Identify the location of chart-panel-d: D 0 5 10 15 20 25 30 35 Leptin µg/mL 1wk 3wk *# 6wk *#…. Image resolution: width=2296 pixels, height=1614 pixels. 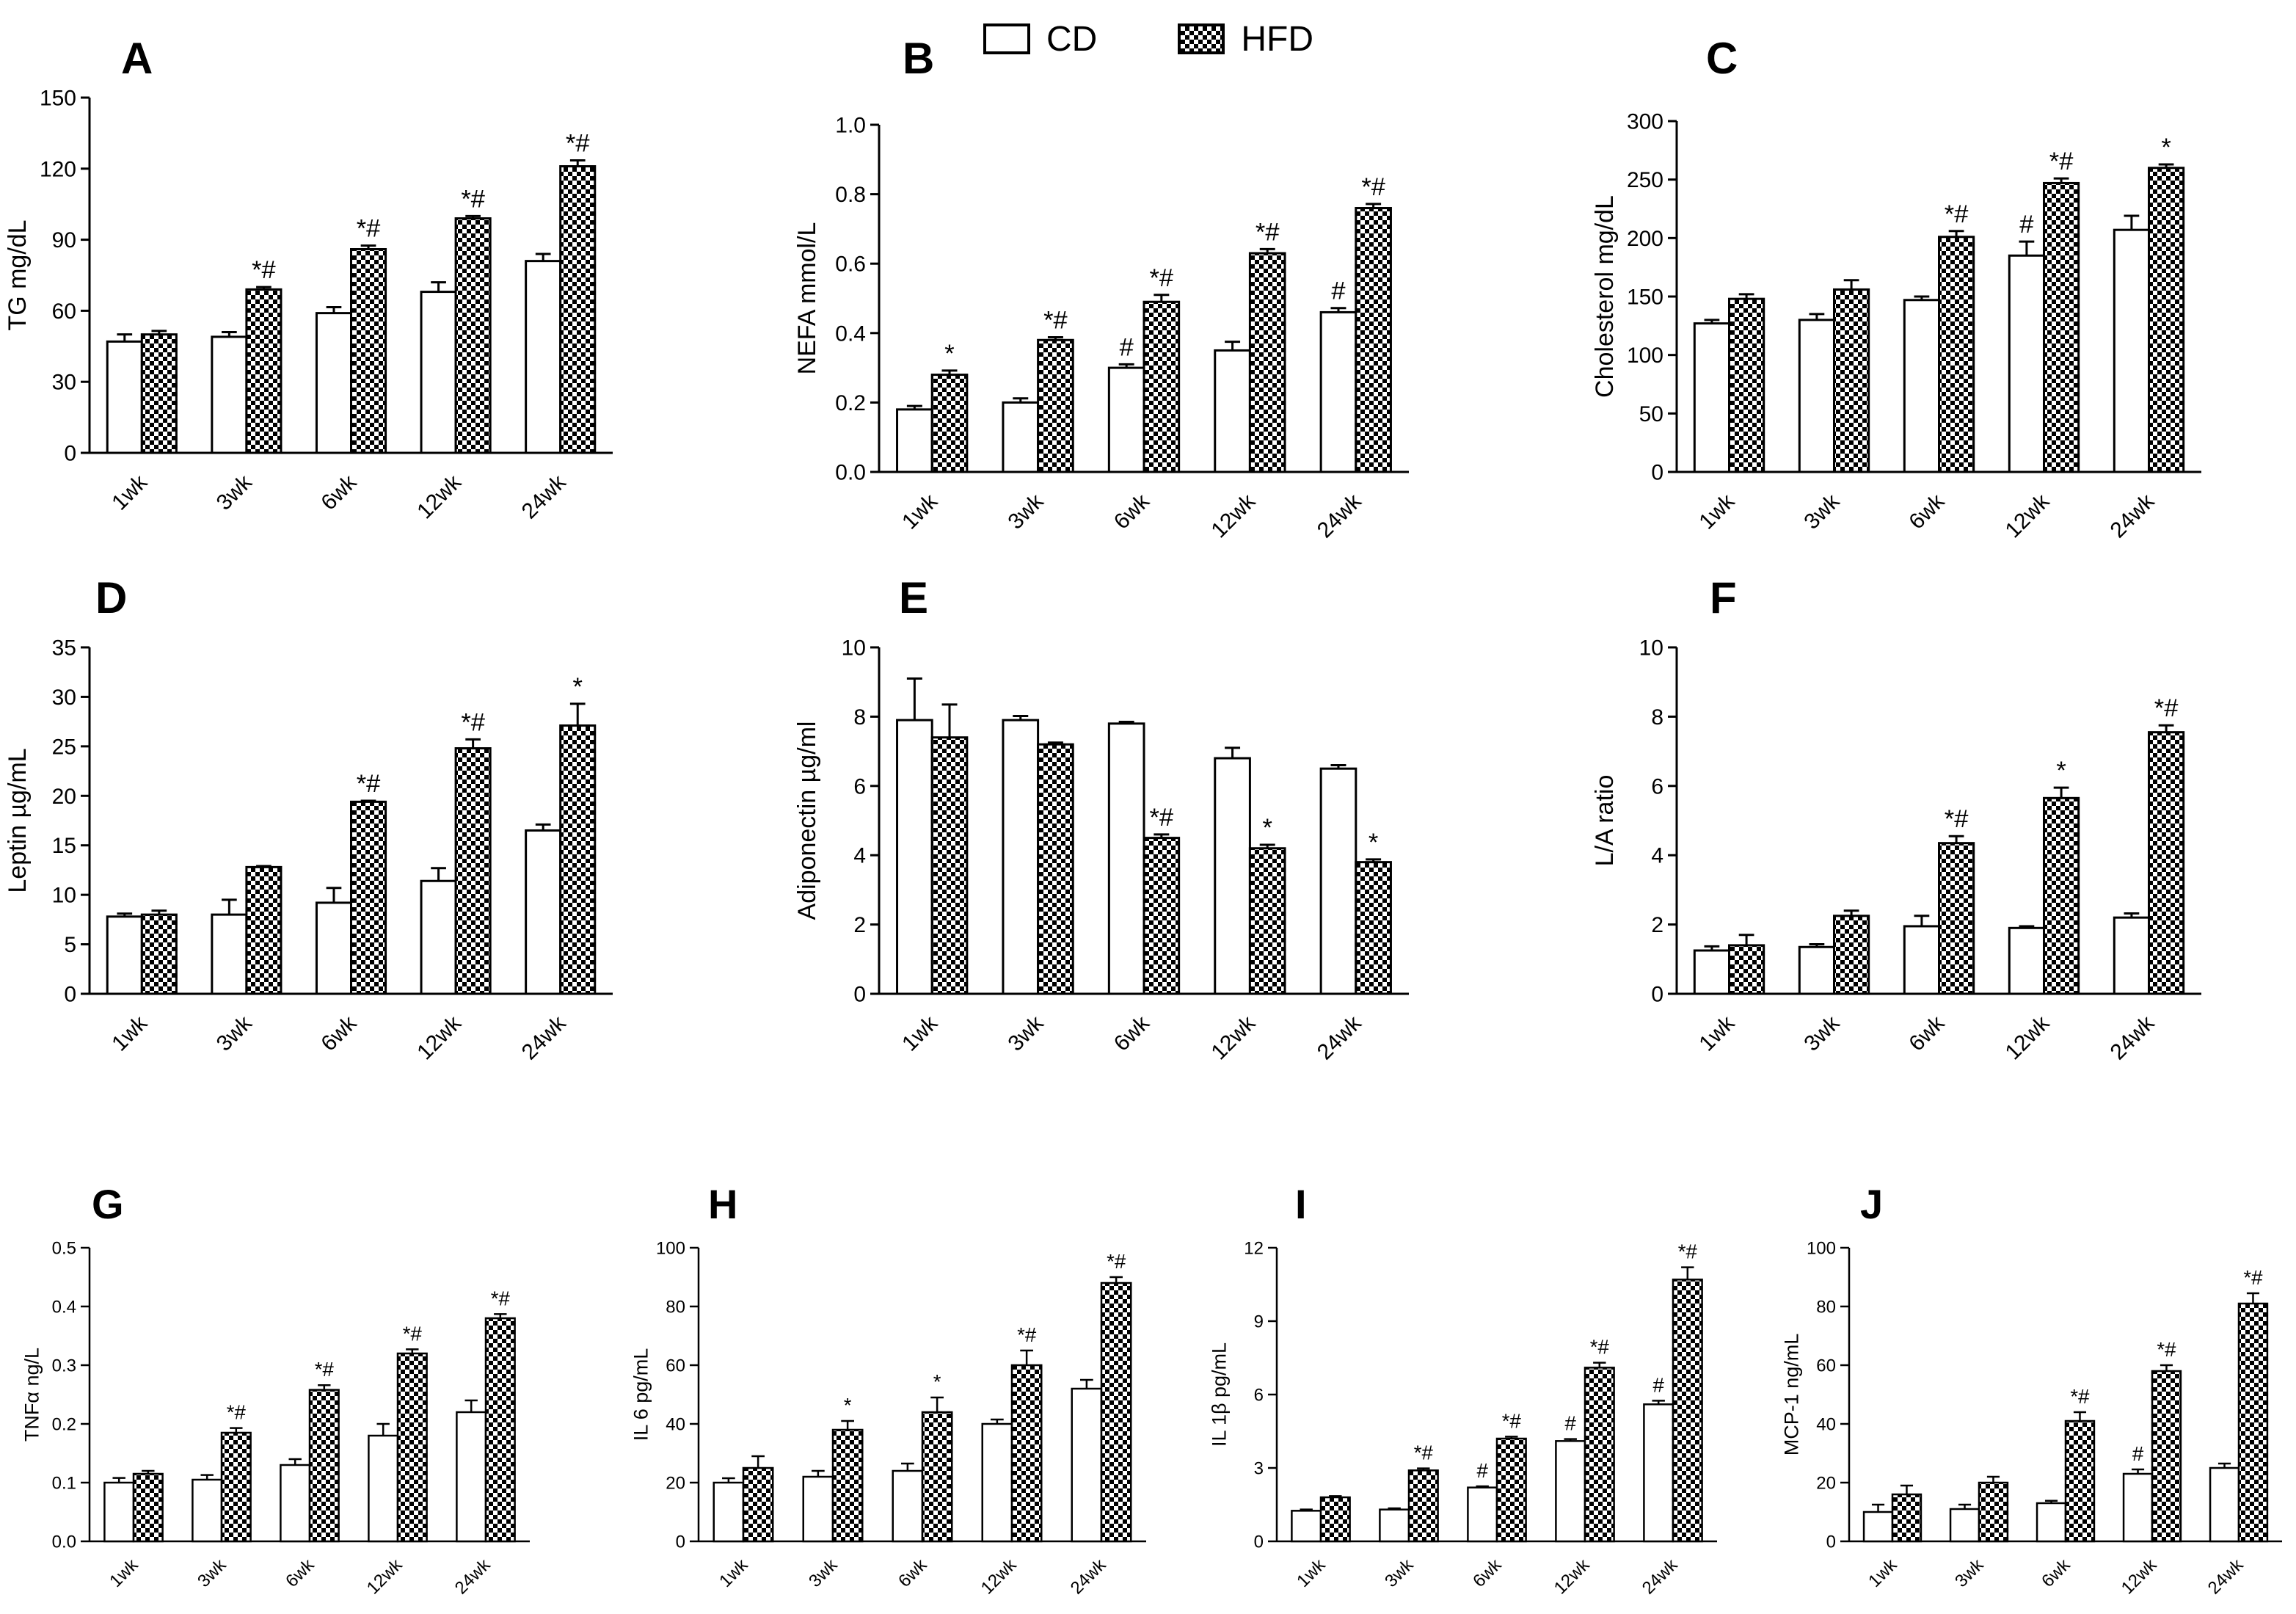
(308, 818).